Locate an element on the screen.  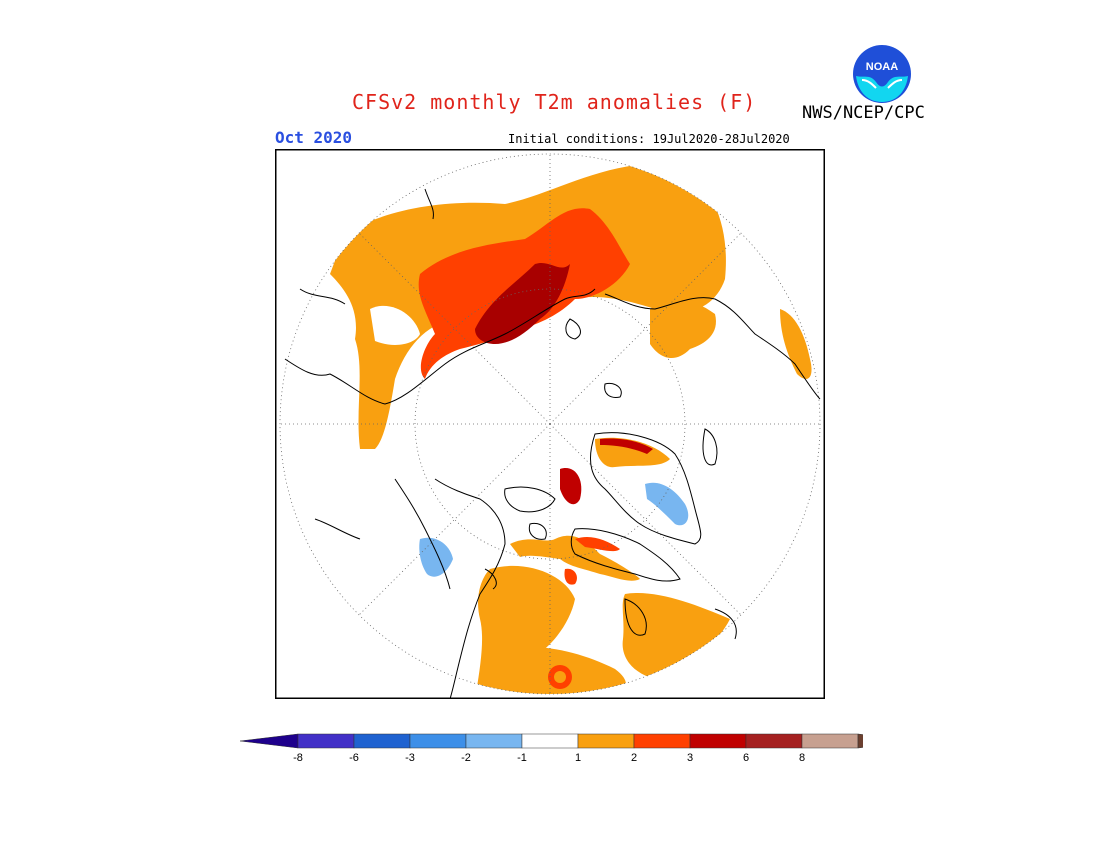
organization-label: NWS/NCEP/CPC is located at coordinates (863, 113).